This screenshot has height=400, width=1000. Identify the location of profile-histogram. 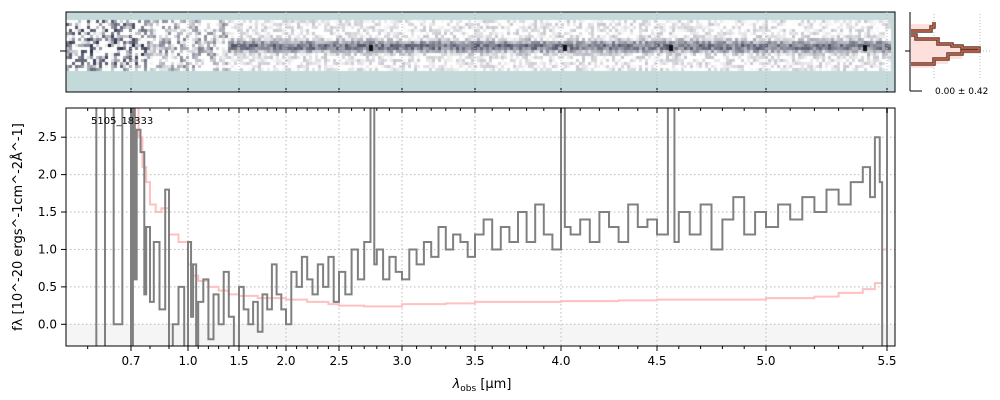
(948, 52).